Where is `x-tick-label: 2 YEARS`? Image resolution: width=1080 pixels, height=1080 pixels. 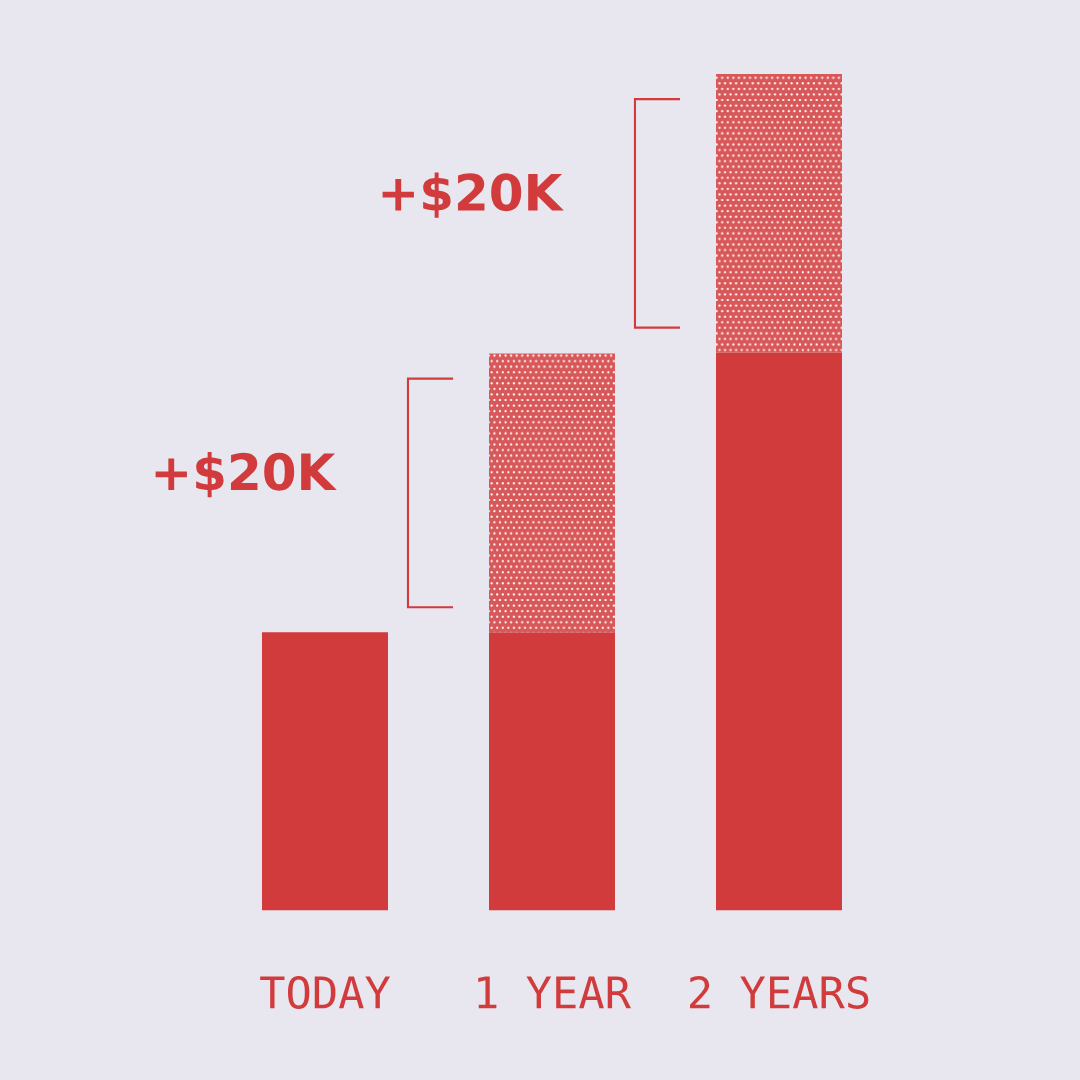
x-tick-label: 2 YEARS is located at coordinates (779, 992).